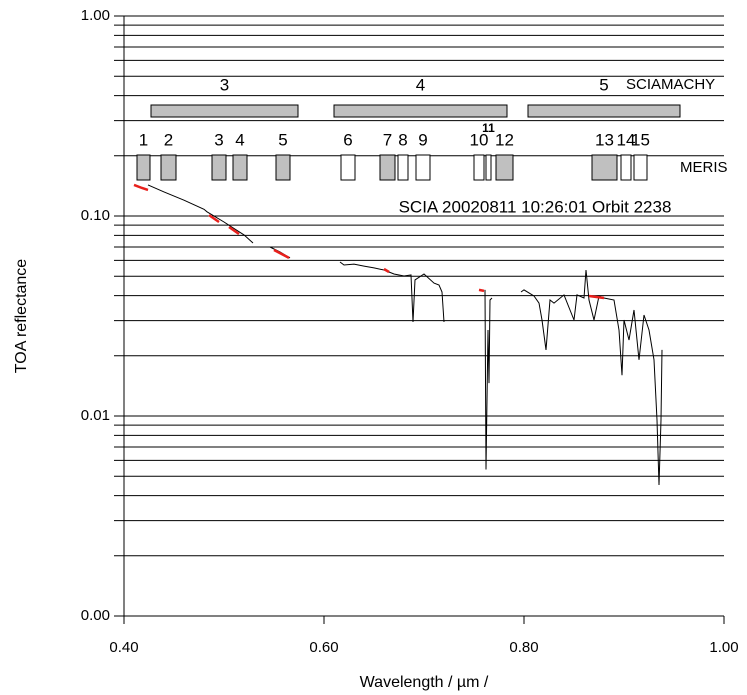  Describe the element at coordinates (123, 647) in the screenshot. I see `x-tick-label: 0.40` at that location.